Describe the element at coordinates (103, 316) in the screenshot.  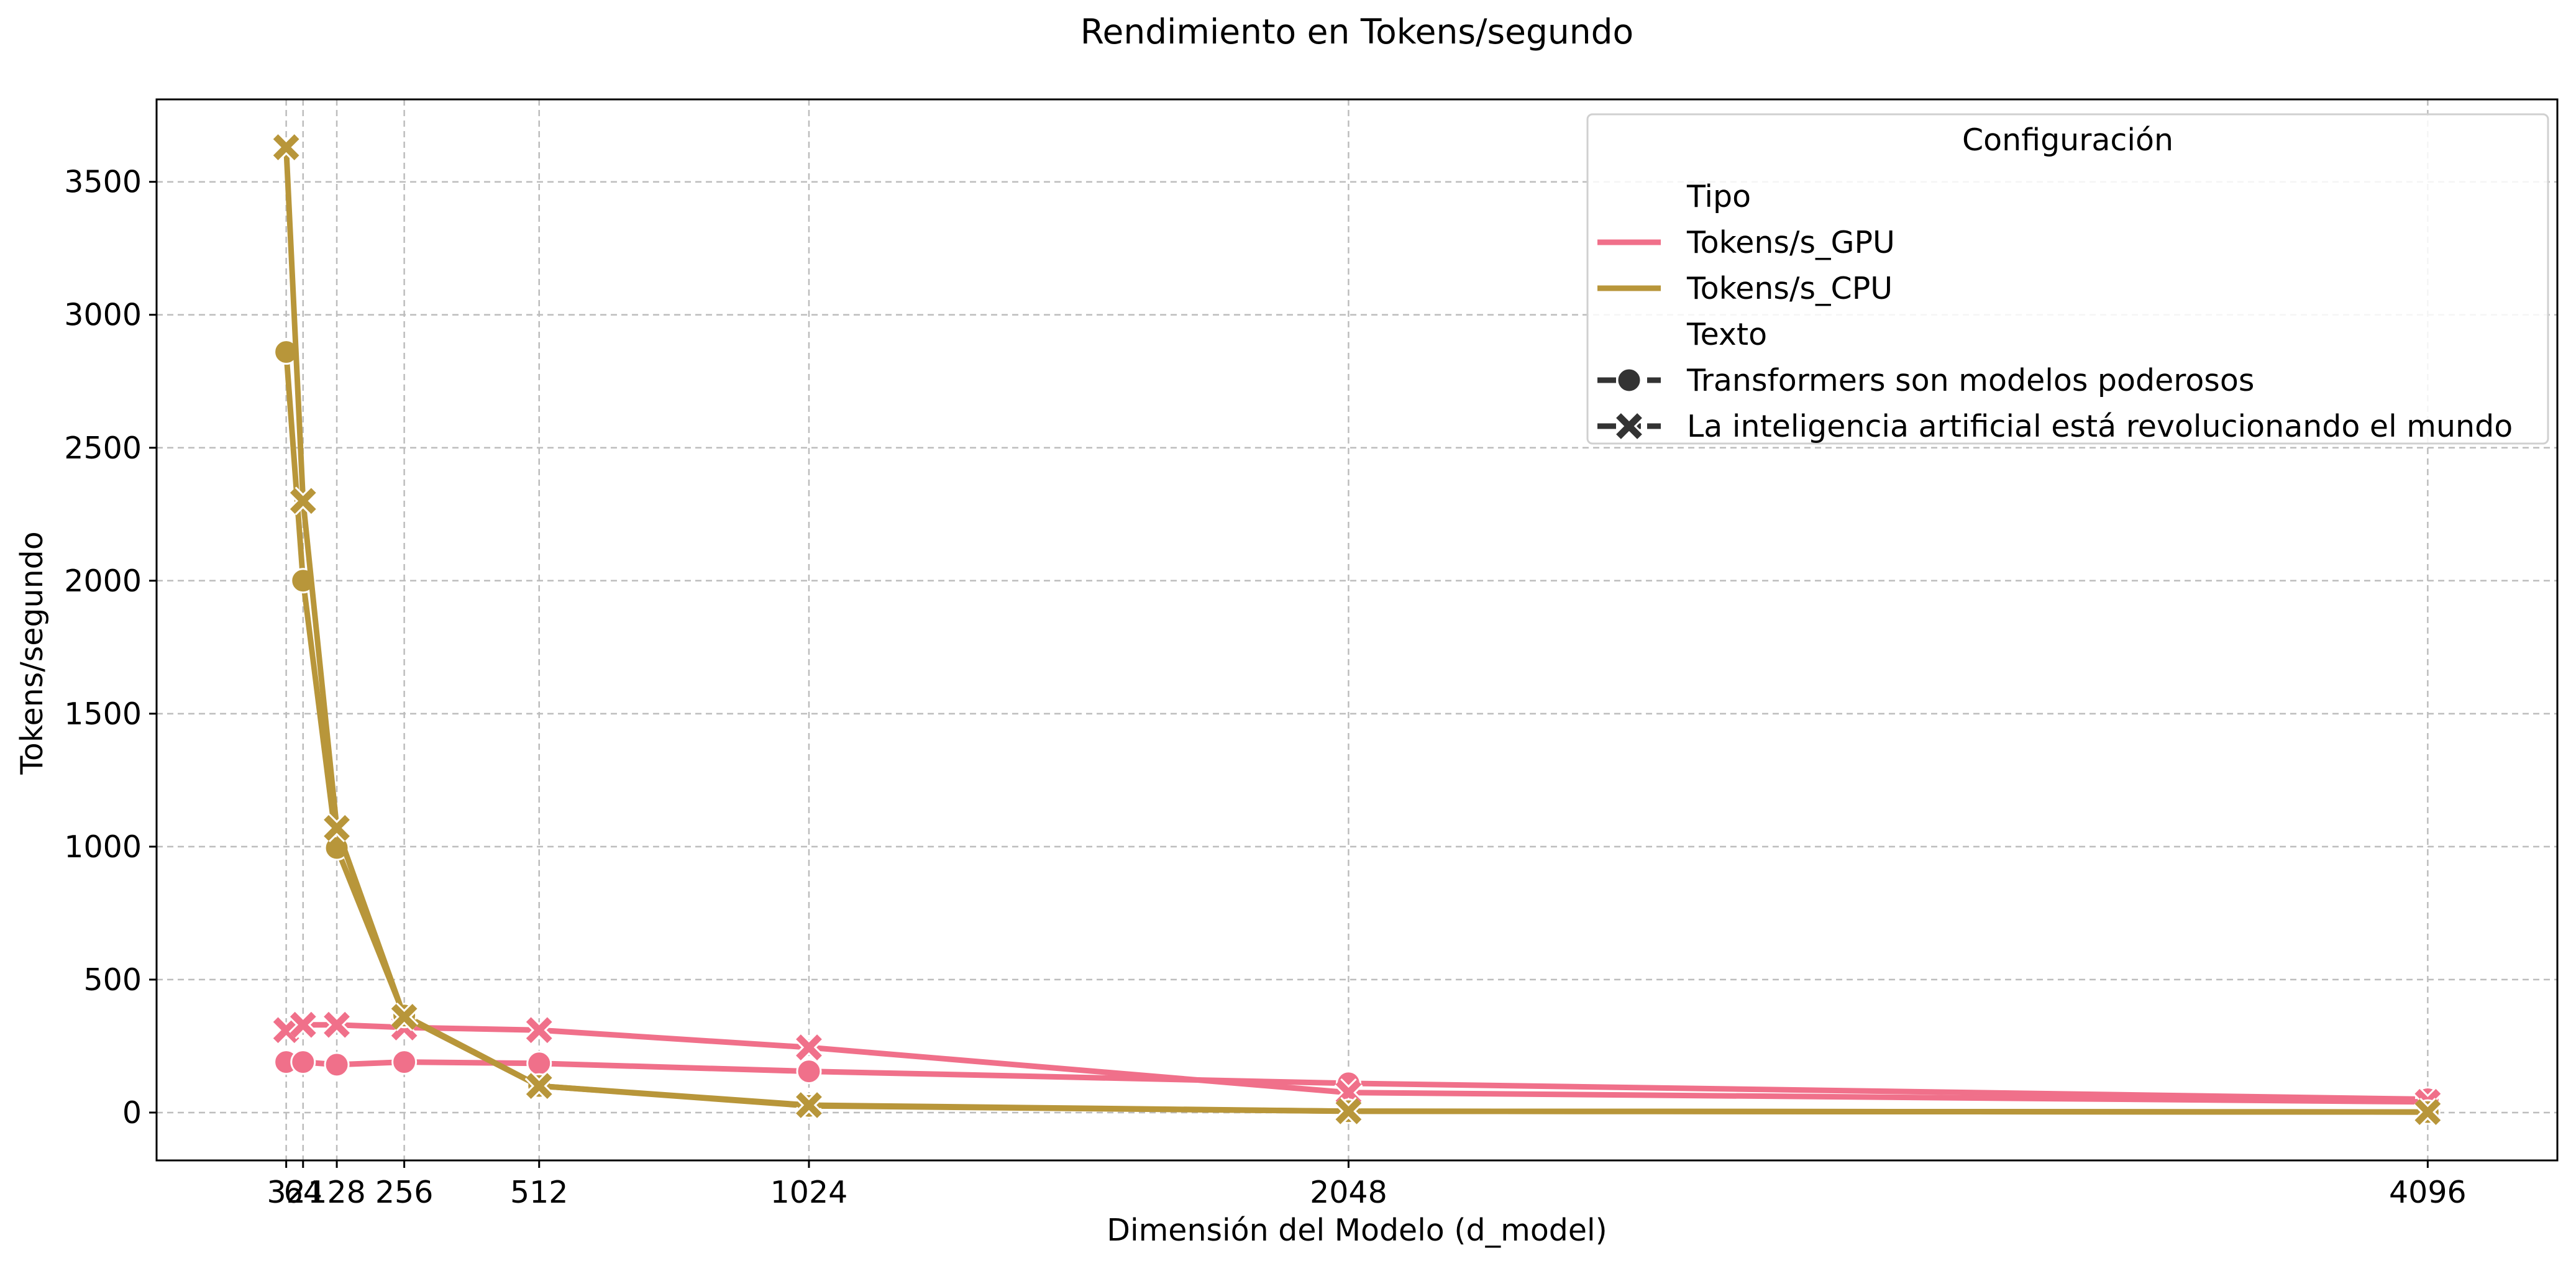
I see `y-tick-label: 3000` at that location.